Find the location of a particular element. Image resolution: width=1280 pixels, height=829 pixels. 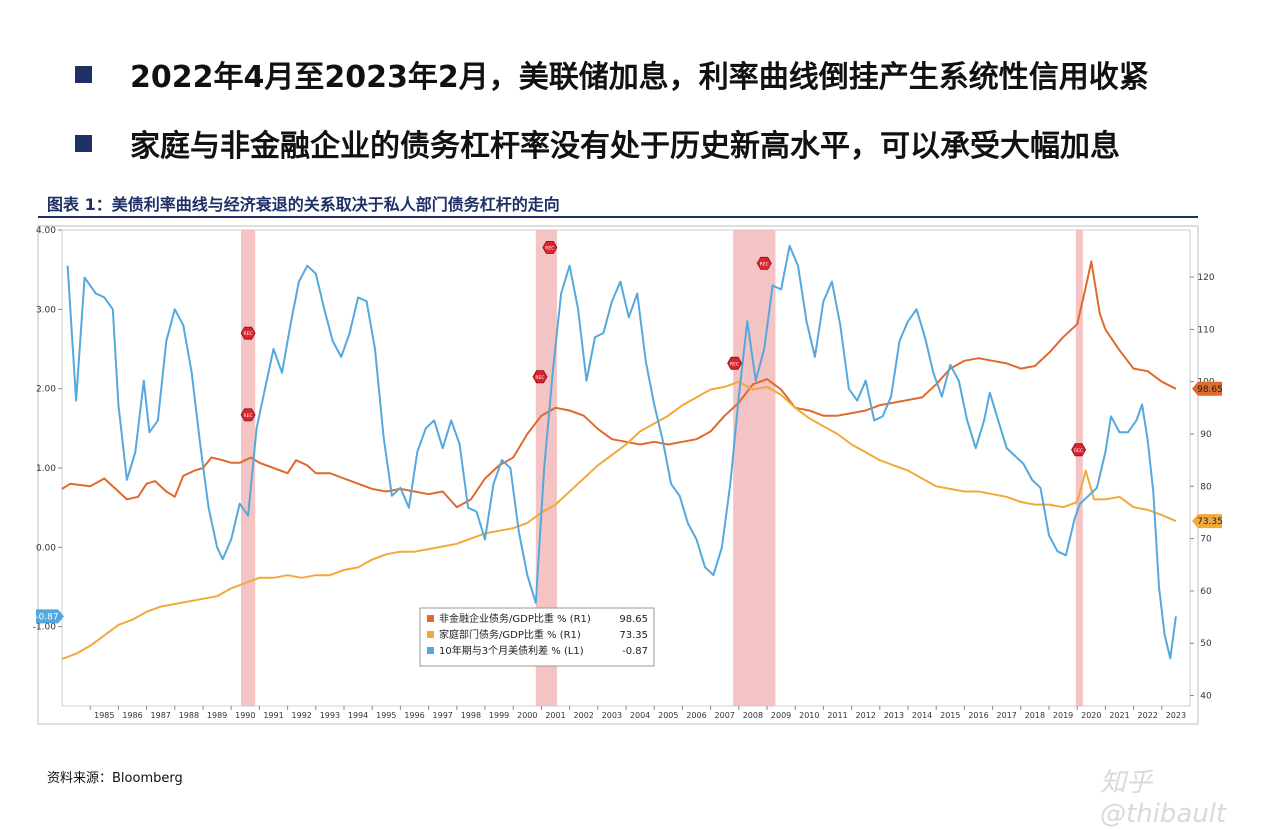

right-tick-label: 90 is located at coordinates (1206, 435).